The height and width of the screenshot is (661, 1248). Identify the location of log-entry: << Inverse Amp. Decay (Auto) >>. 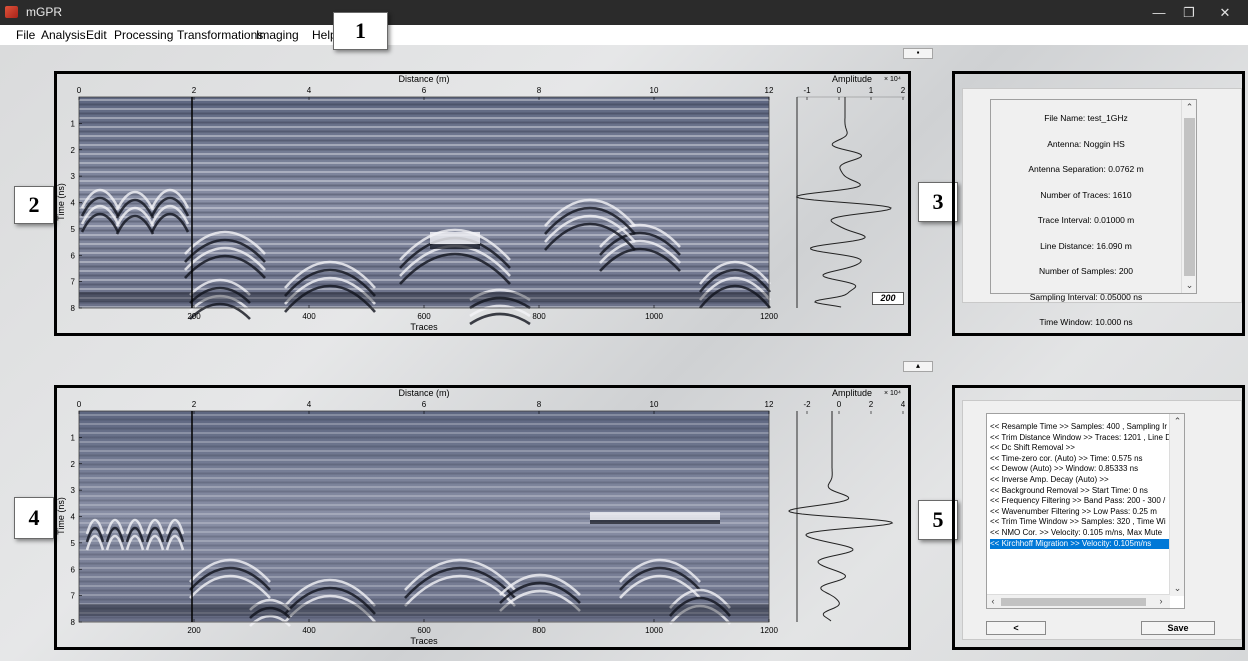
(1049, 479).